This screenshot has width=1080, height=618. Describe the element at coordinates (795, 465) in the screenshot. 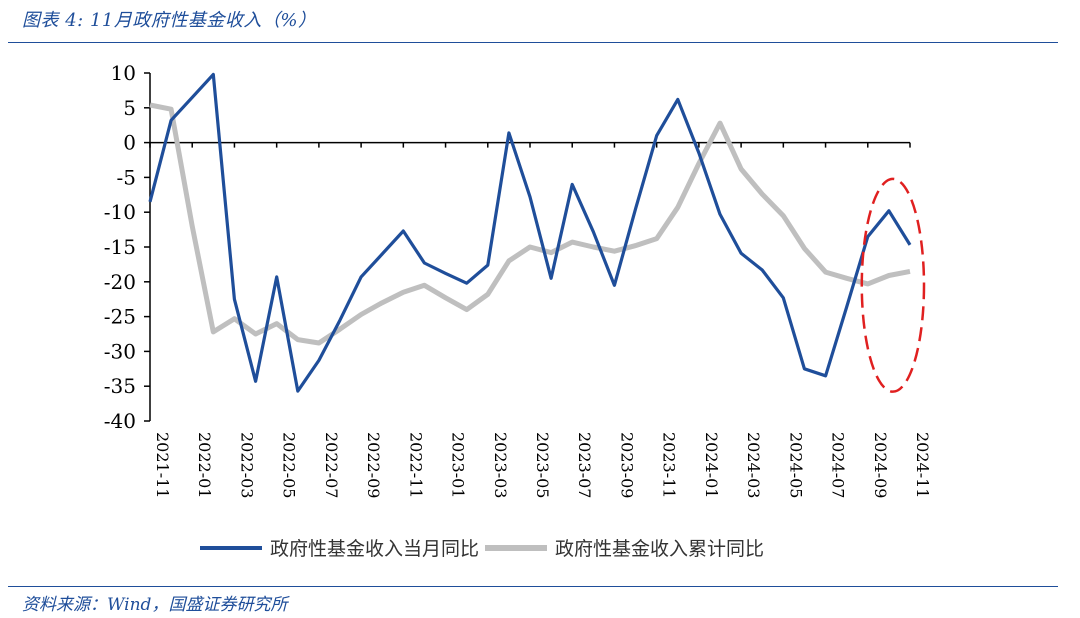

I see `x-tick-label: 2024-05` at that location.